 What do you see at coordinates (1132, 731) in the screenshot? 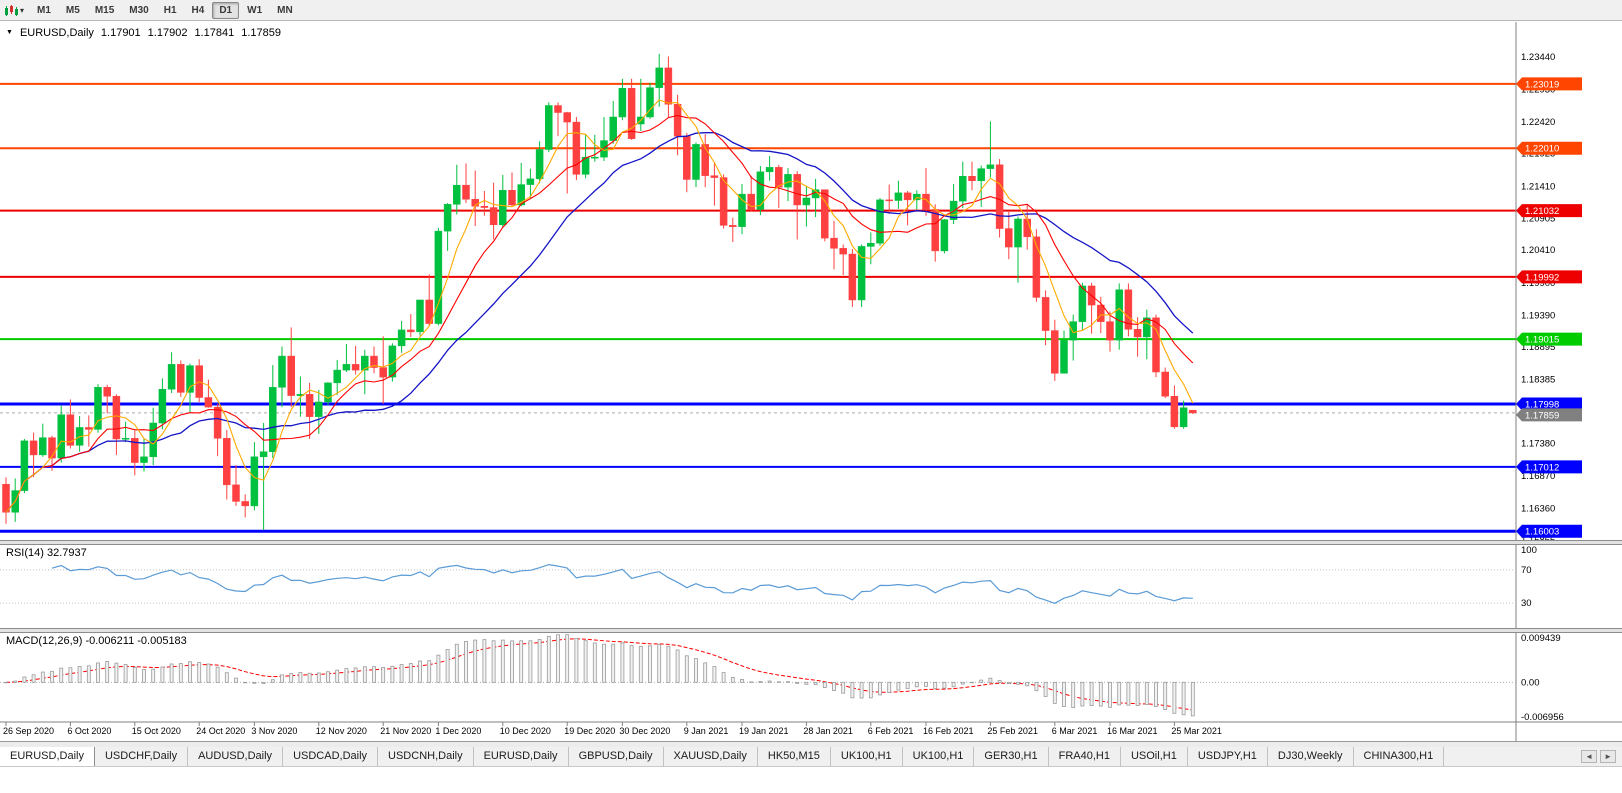
I see `svg-text: 16 Mar 2021` at bounding box center [1132, 731].